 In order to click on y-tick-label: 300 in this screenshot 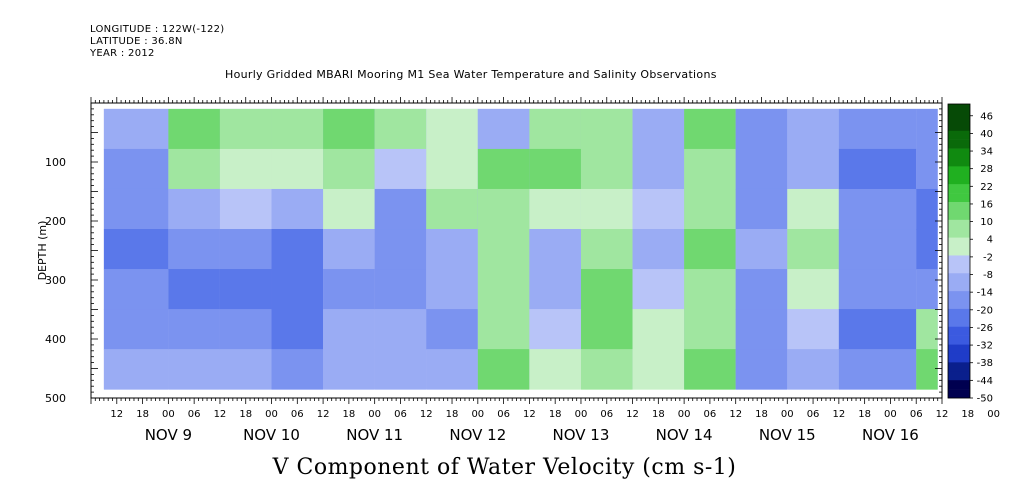, I will do `click(55, 280)`.